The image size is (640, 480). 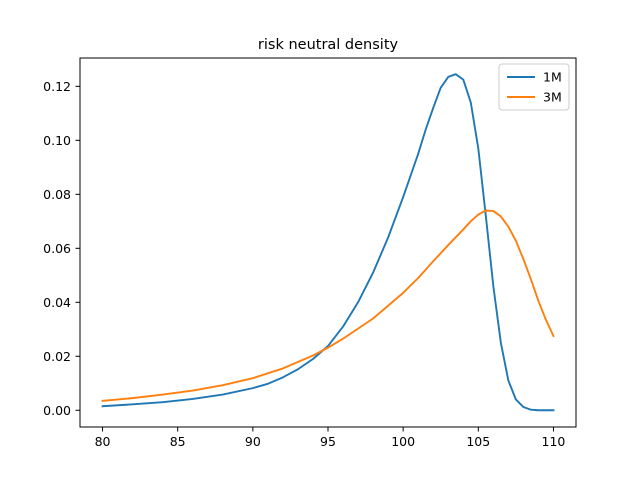 What do you see at coordinates (57, 248) in the screenshot?
I see `y-tick-label: 0.06` at bounding box center [57, 248].